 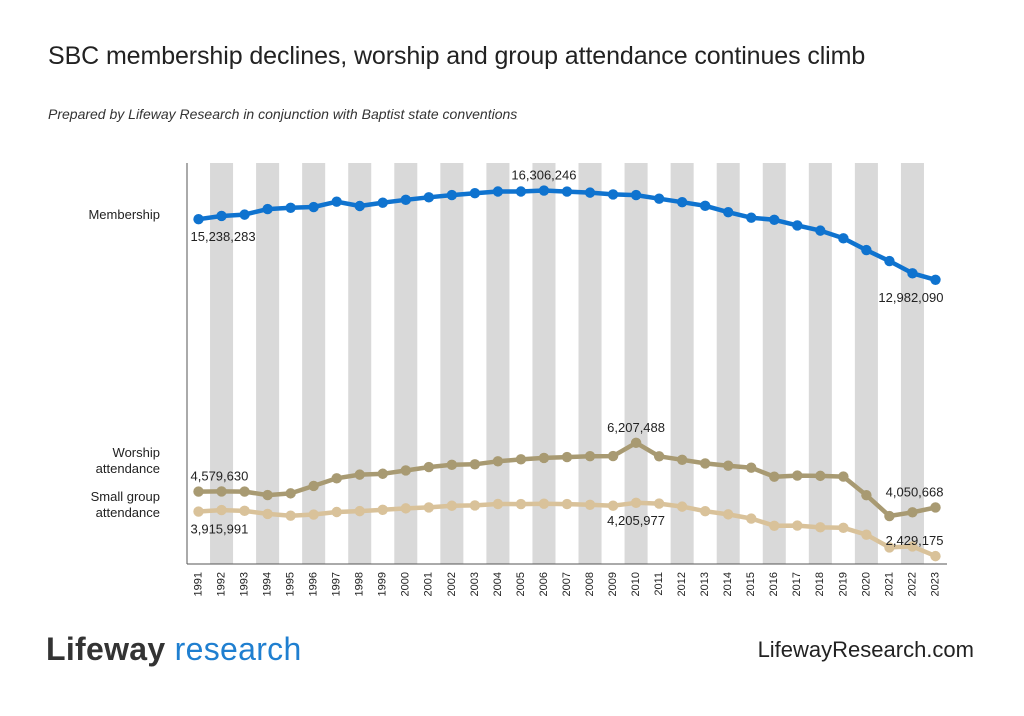 What do you see at coordinates (233, 649) in the screenshot?
I see `logo-word-research: research` at bounding box center [233, 649].